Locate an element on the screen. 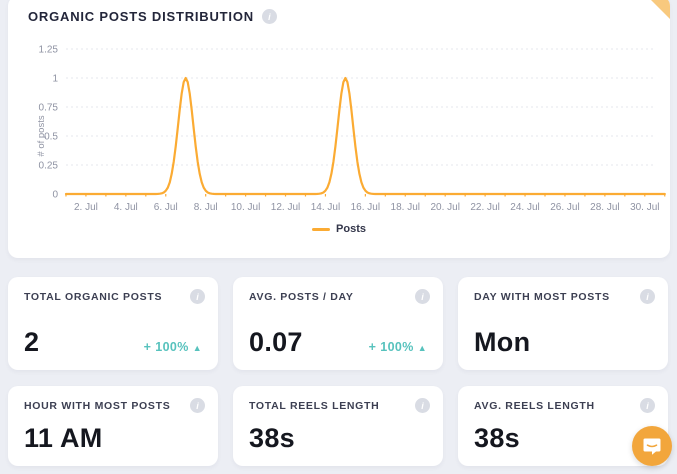 The height and width of the screenshot is (474, 677). stat-title: DAY WITH MOST POSTS is located at coordinates (542, 297).